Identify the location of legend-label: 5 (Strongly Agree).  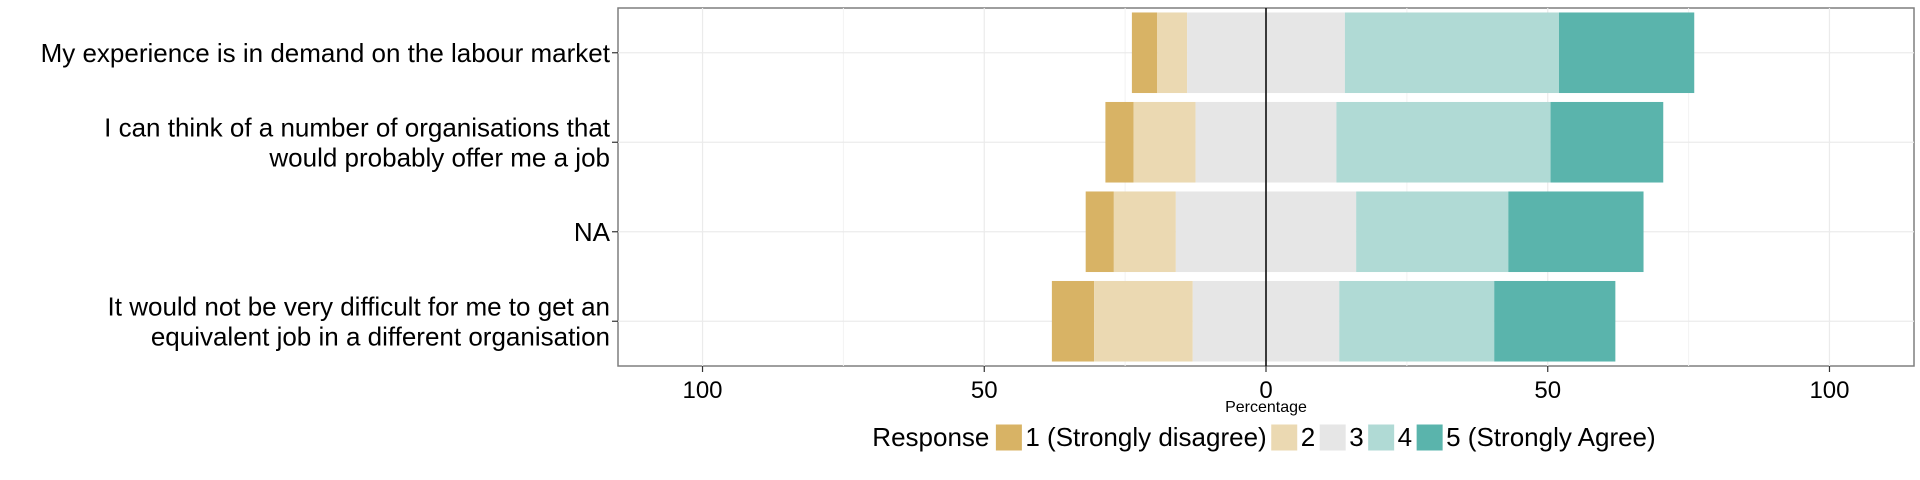
(1551, 437).